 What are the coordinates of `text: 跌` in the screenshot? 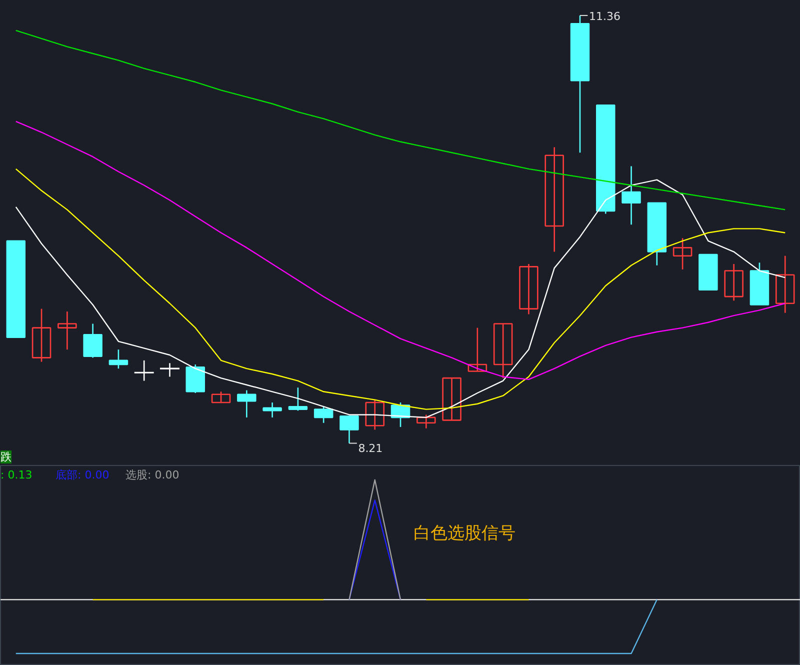 It's located at (6, 457).